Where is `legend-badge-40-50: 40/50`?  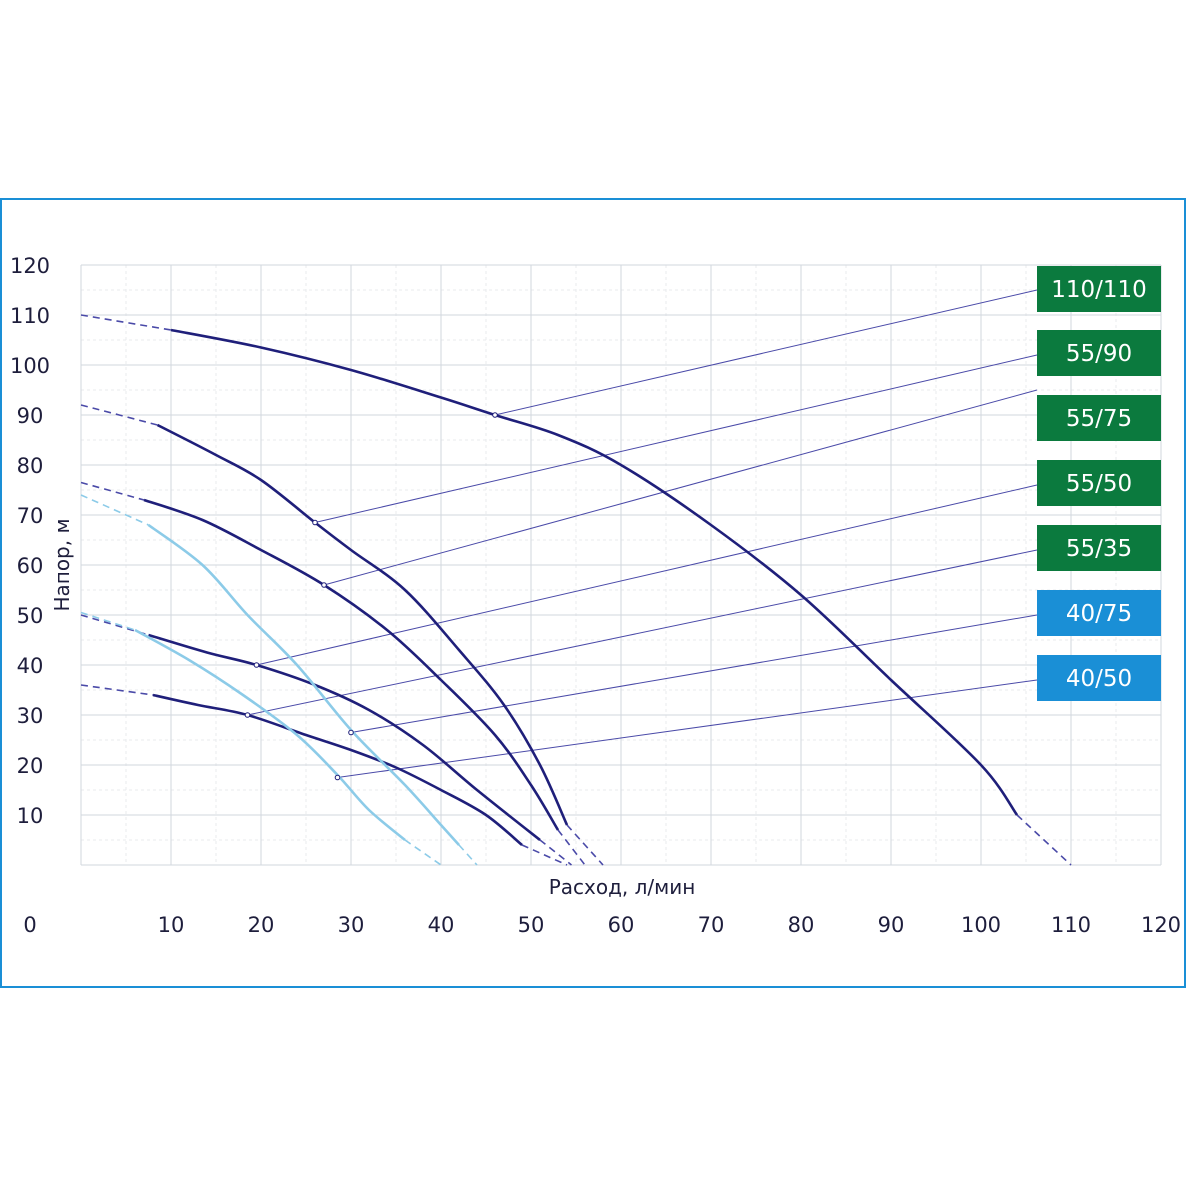
legend-badge-40-50: 40/50 is located at coordinates (1099, 678).